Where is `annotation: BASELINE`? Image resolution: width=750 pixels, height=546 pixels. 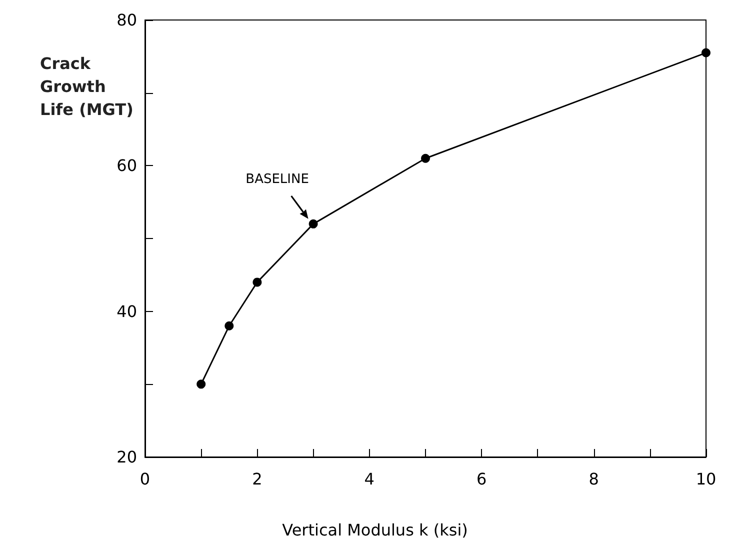 annotation: BASELINE is located at coordinates (277, 179).